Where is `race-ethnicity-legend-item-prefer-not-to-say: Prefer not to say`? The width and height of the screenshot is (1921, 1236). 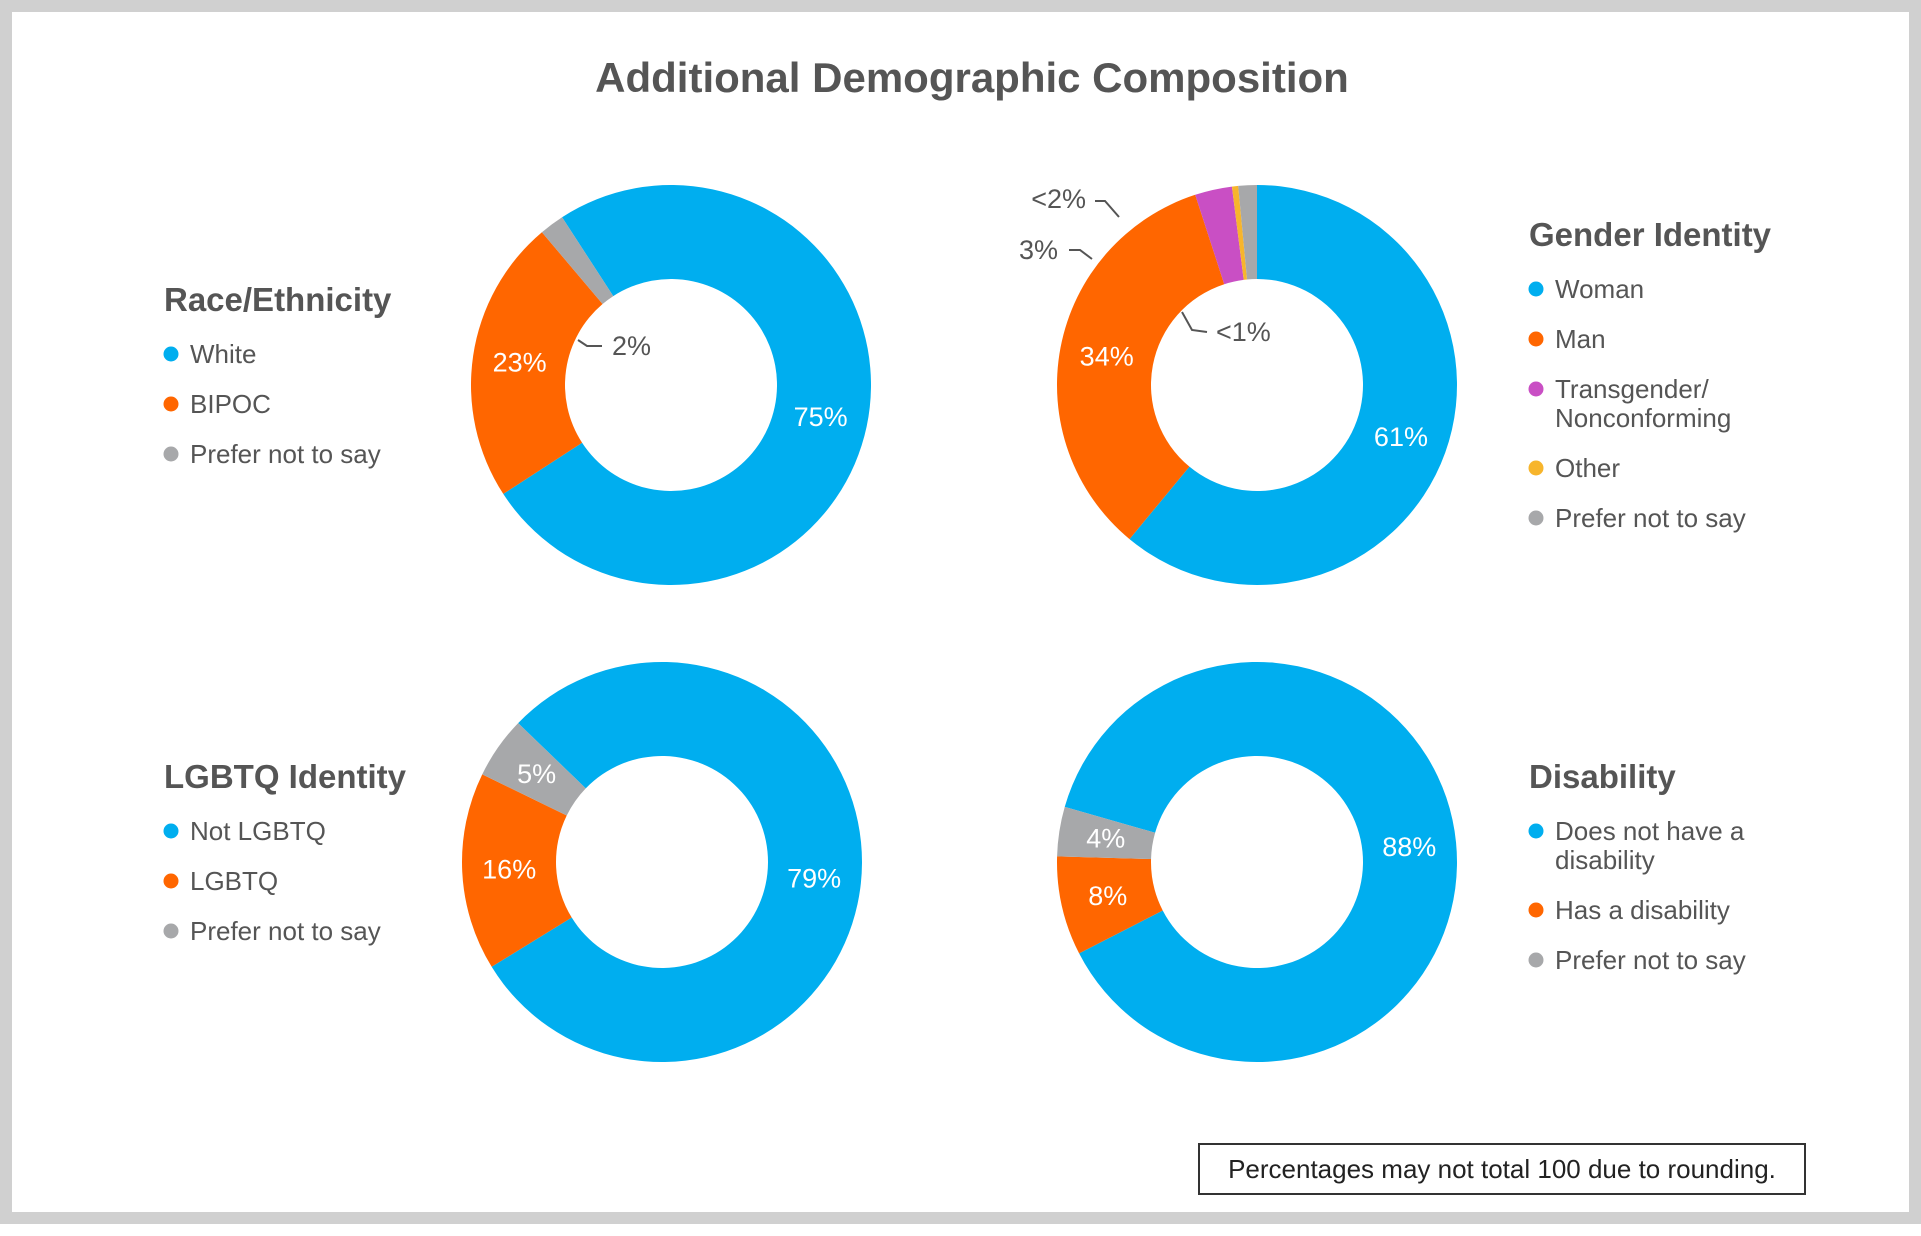 race-ethnicity-legend-item-prefer-not-to-say: Prefer not to say is located at coordinates (272, 454).